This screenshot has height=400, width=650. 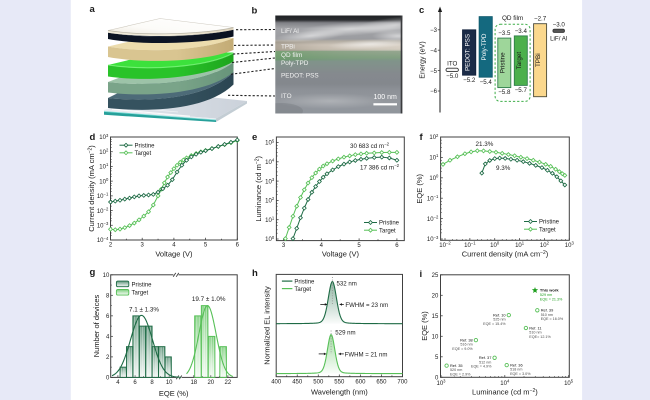 I want to click on svg-text: TPBi, so click(x=538, y=60).